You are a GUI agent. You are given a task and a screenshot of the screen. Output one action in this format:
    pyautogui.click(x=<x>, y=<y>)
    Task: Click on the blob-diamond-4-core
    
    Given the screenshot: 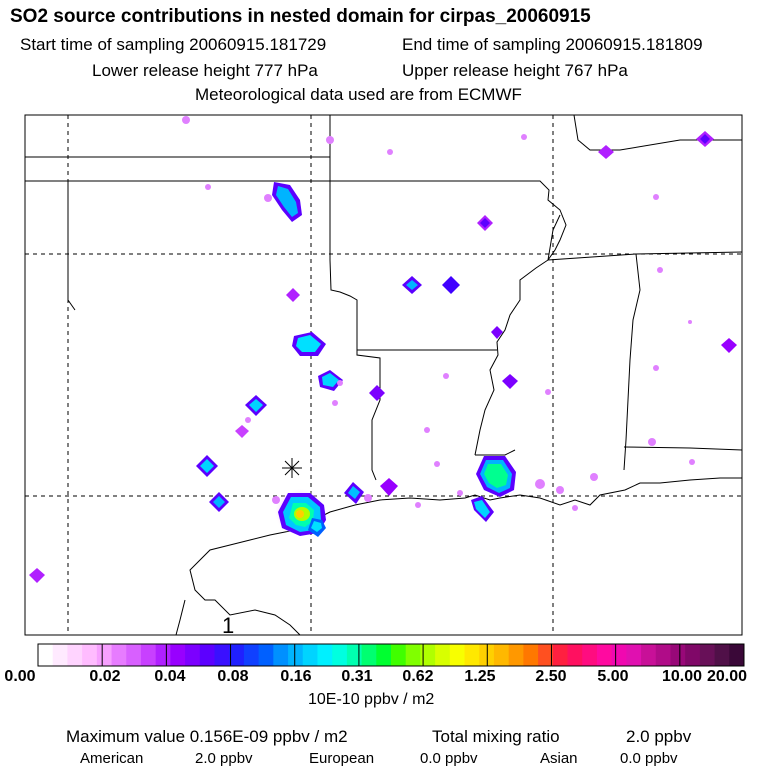 What is the action you would take?
    pyautogui.click(x=354, y=492)
    